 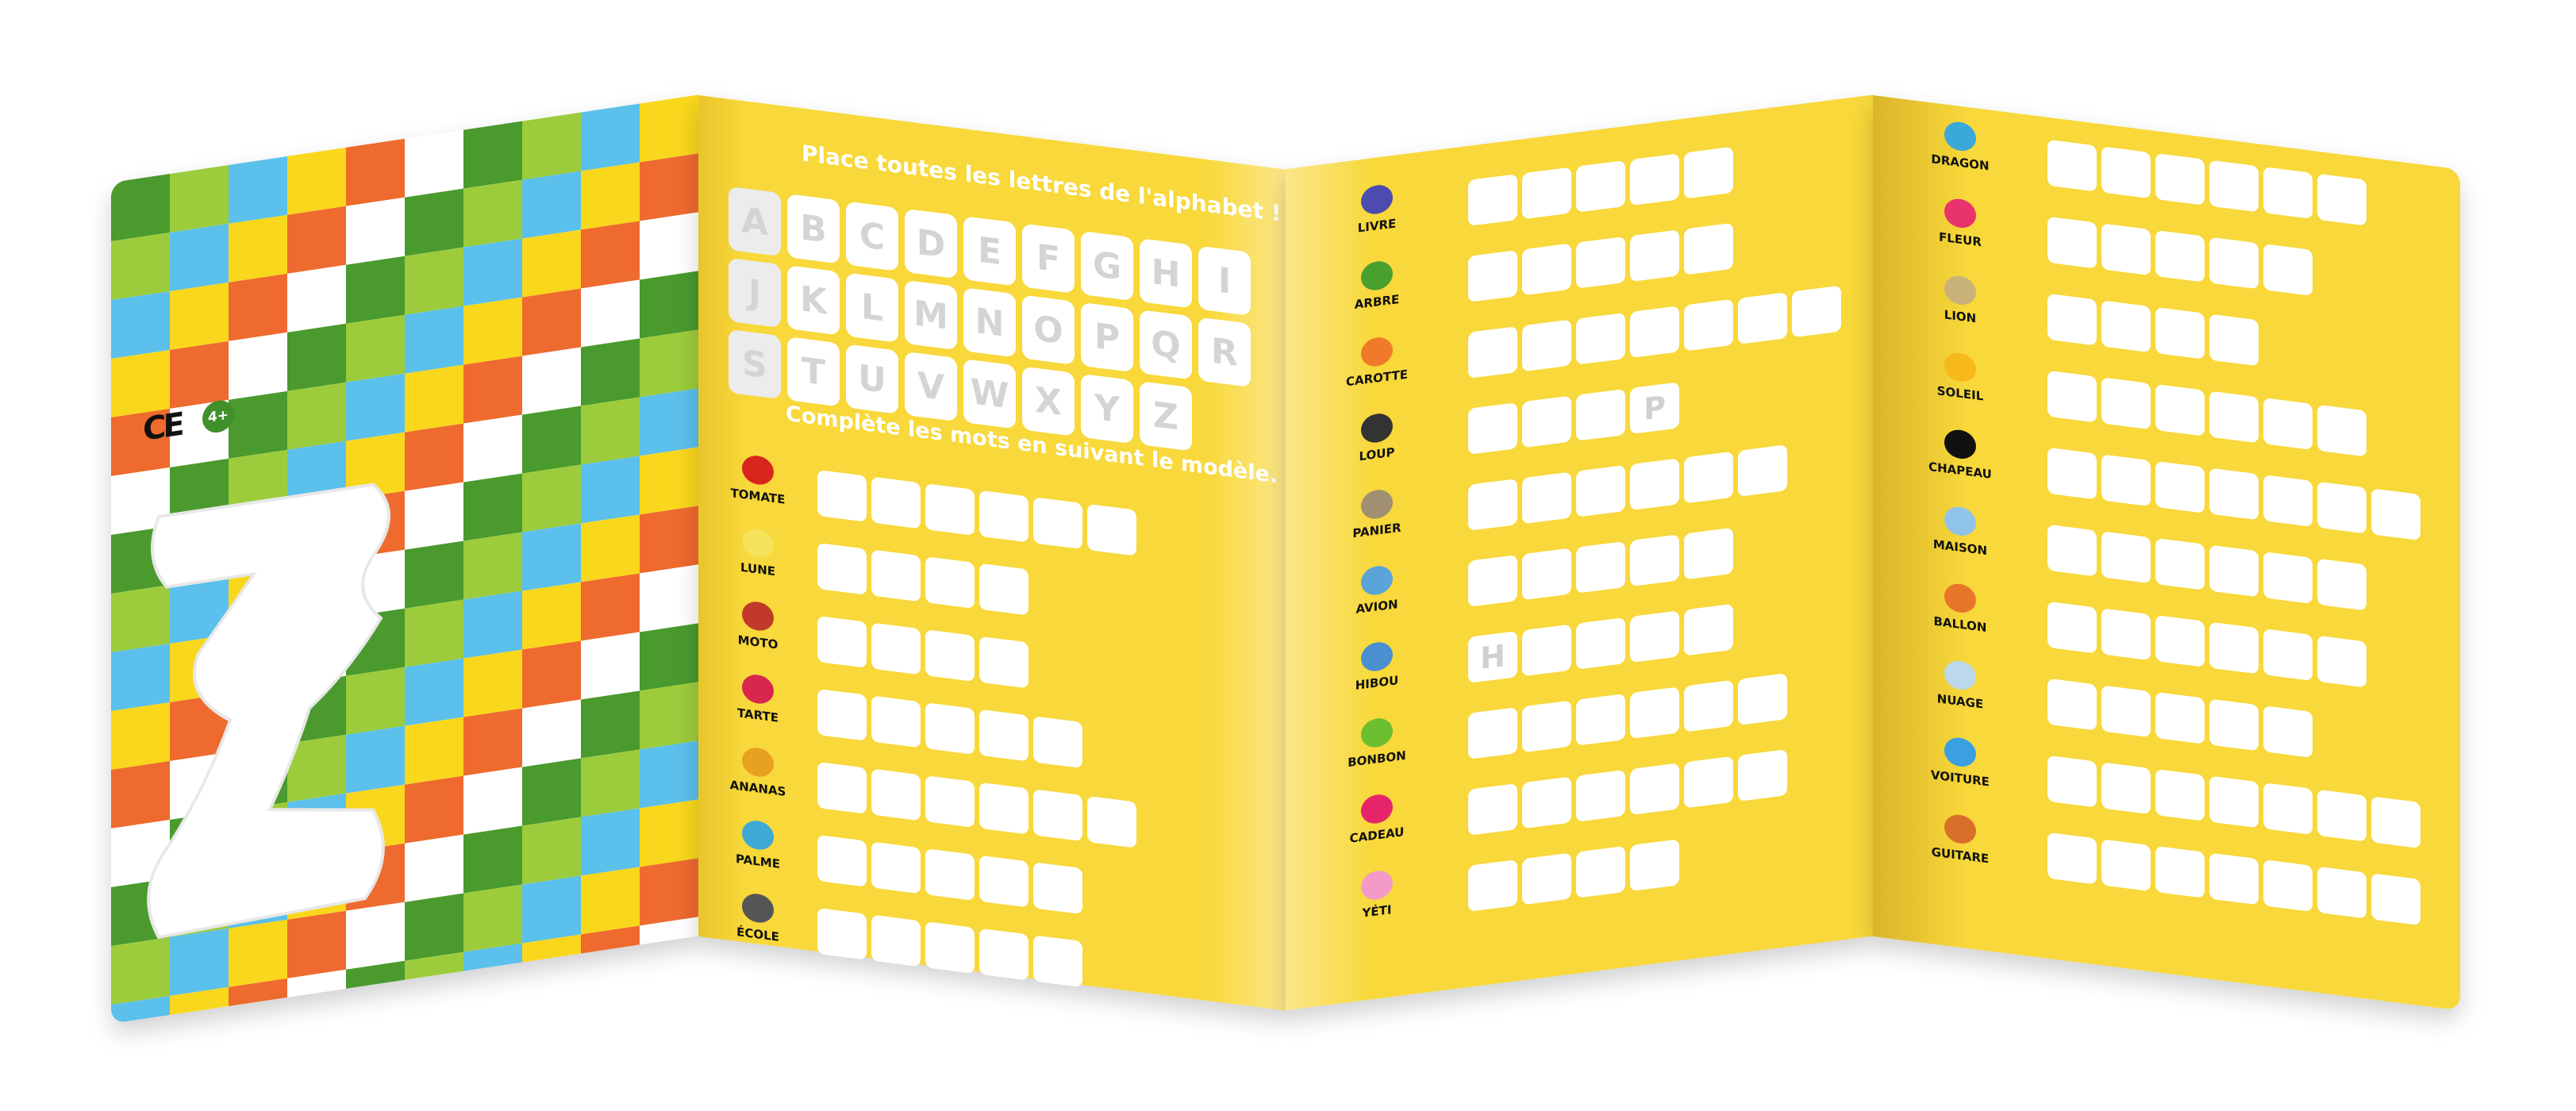 What do you see at coordinates (1166, 273) in the screenshot?
I see `letter-slot: H` at bounding box center [1166, 273].